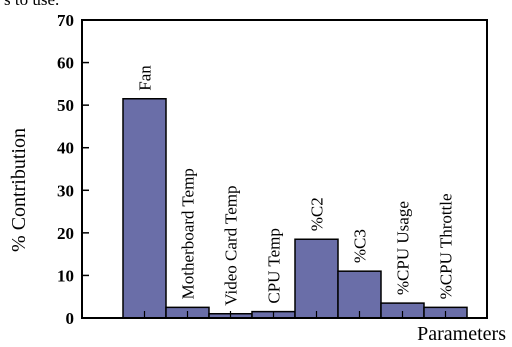  Describe the element at coordinates (65, 233) in the screenshot. I see `y-tick-label: 20` at that location.